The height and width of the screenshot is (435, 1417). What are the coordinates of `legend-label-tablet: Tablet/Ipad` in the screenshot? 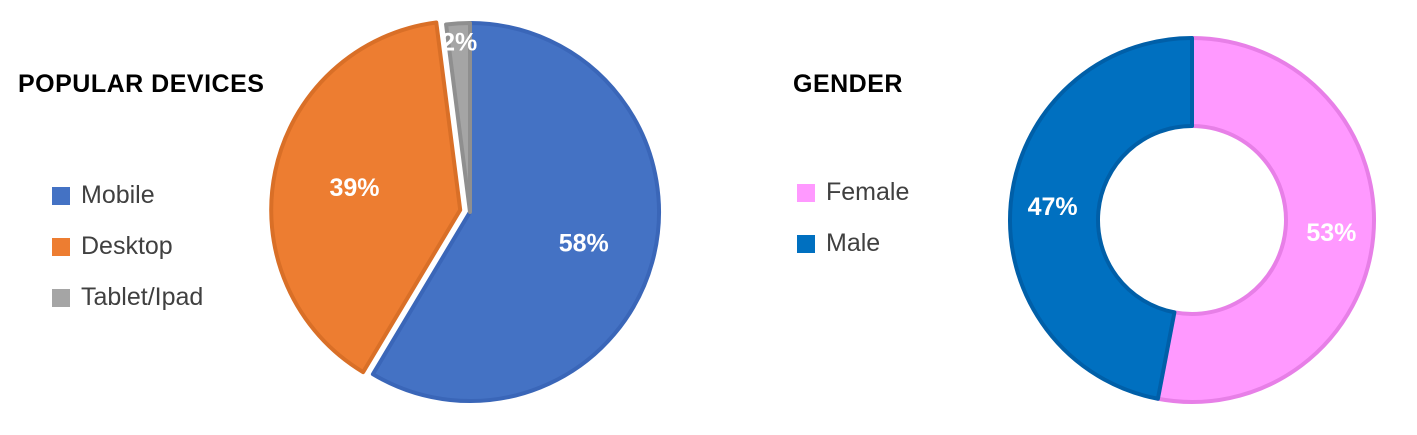 It's located at (142, 297).